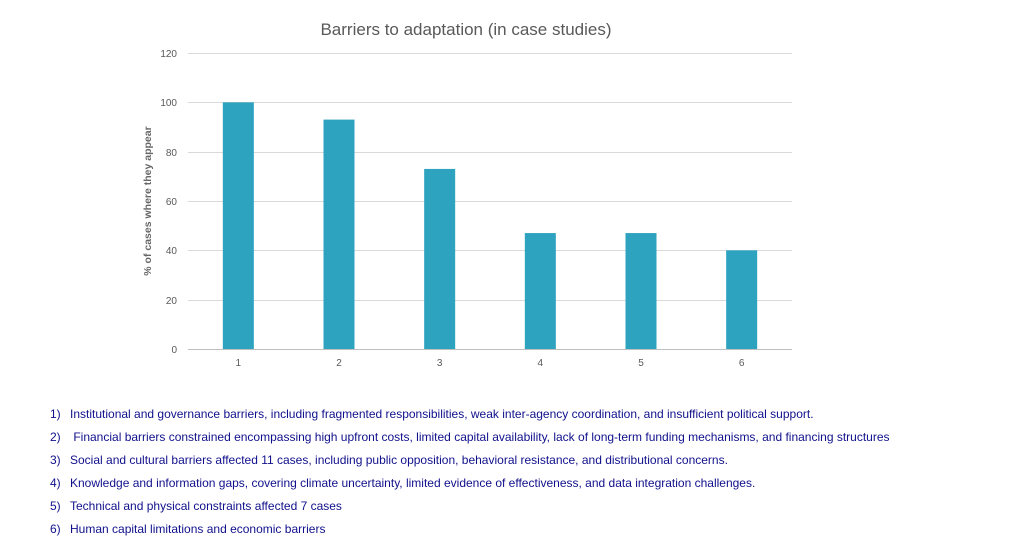 The width and height of the screenshot is (1024, 547). Describe the element at coordinates (490, 363) in the screenshot. I see `x-axis-ticks: 1 2 3 4 5 6` at that location.